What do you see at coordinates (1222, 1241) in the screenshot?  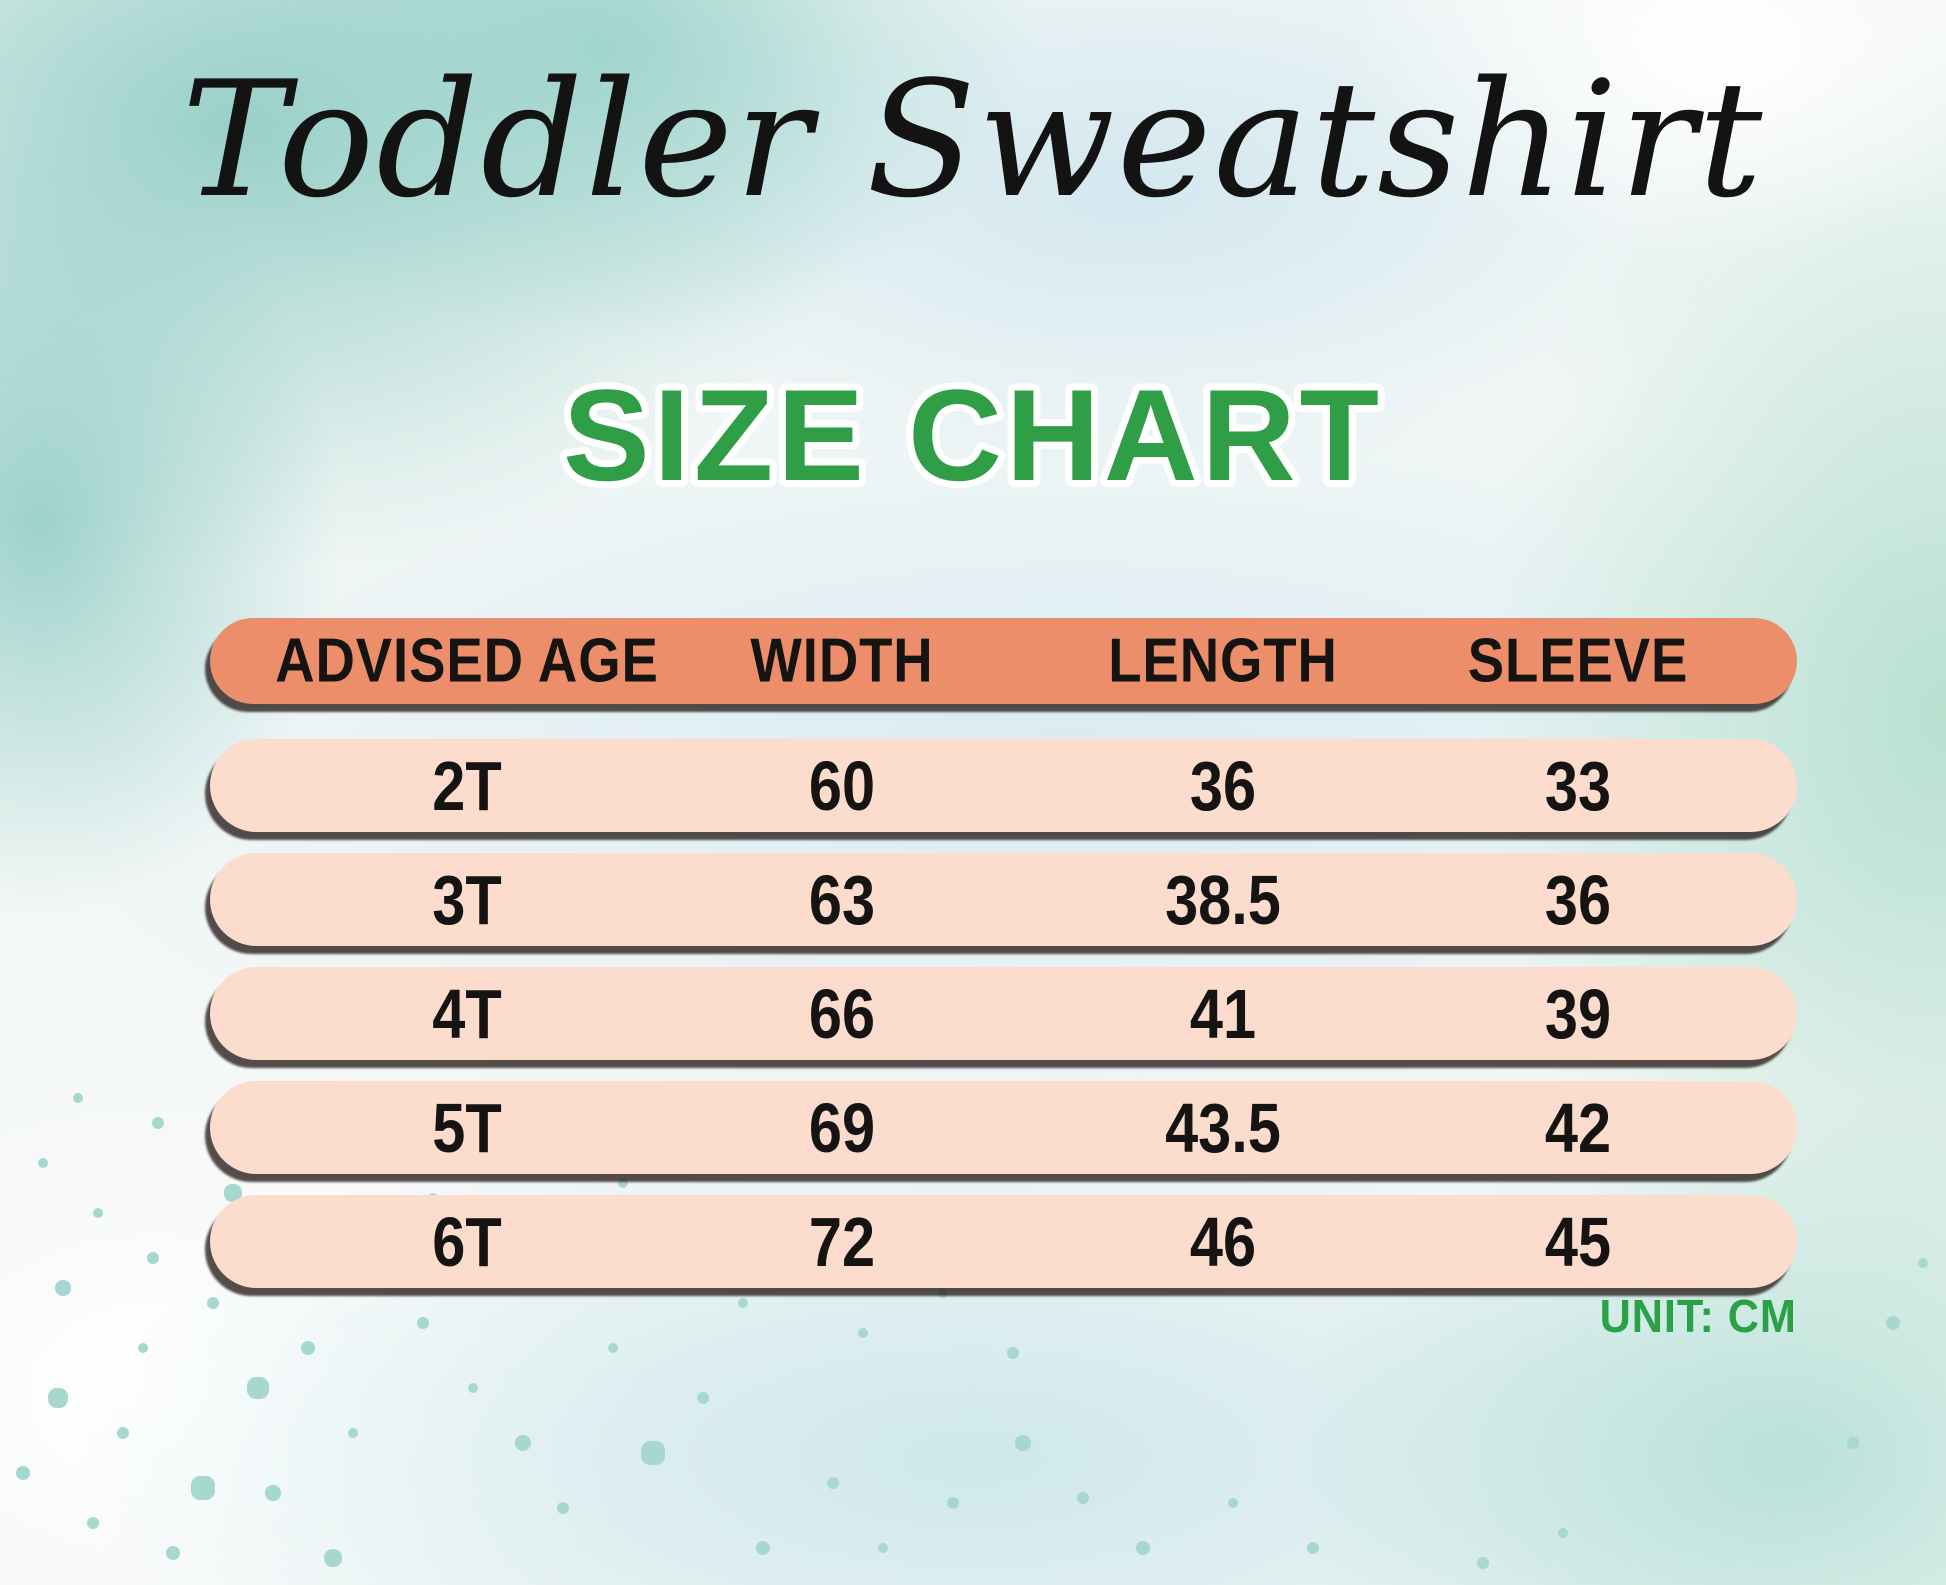 I see `table-cell: 46` at bounding box center [1222, 1241].